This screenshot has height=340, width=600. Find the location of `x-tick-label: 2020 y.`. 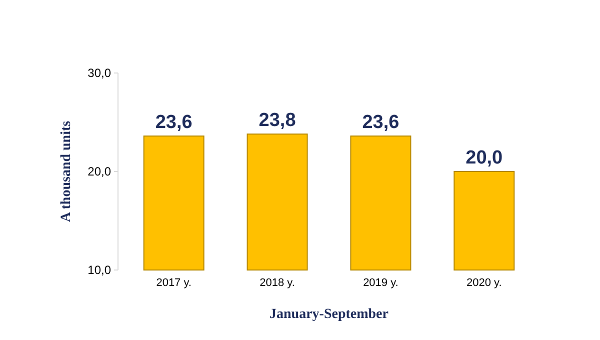

x-tick-label: 2020 y. is located at coordinates (484, 283).